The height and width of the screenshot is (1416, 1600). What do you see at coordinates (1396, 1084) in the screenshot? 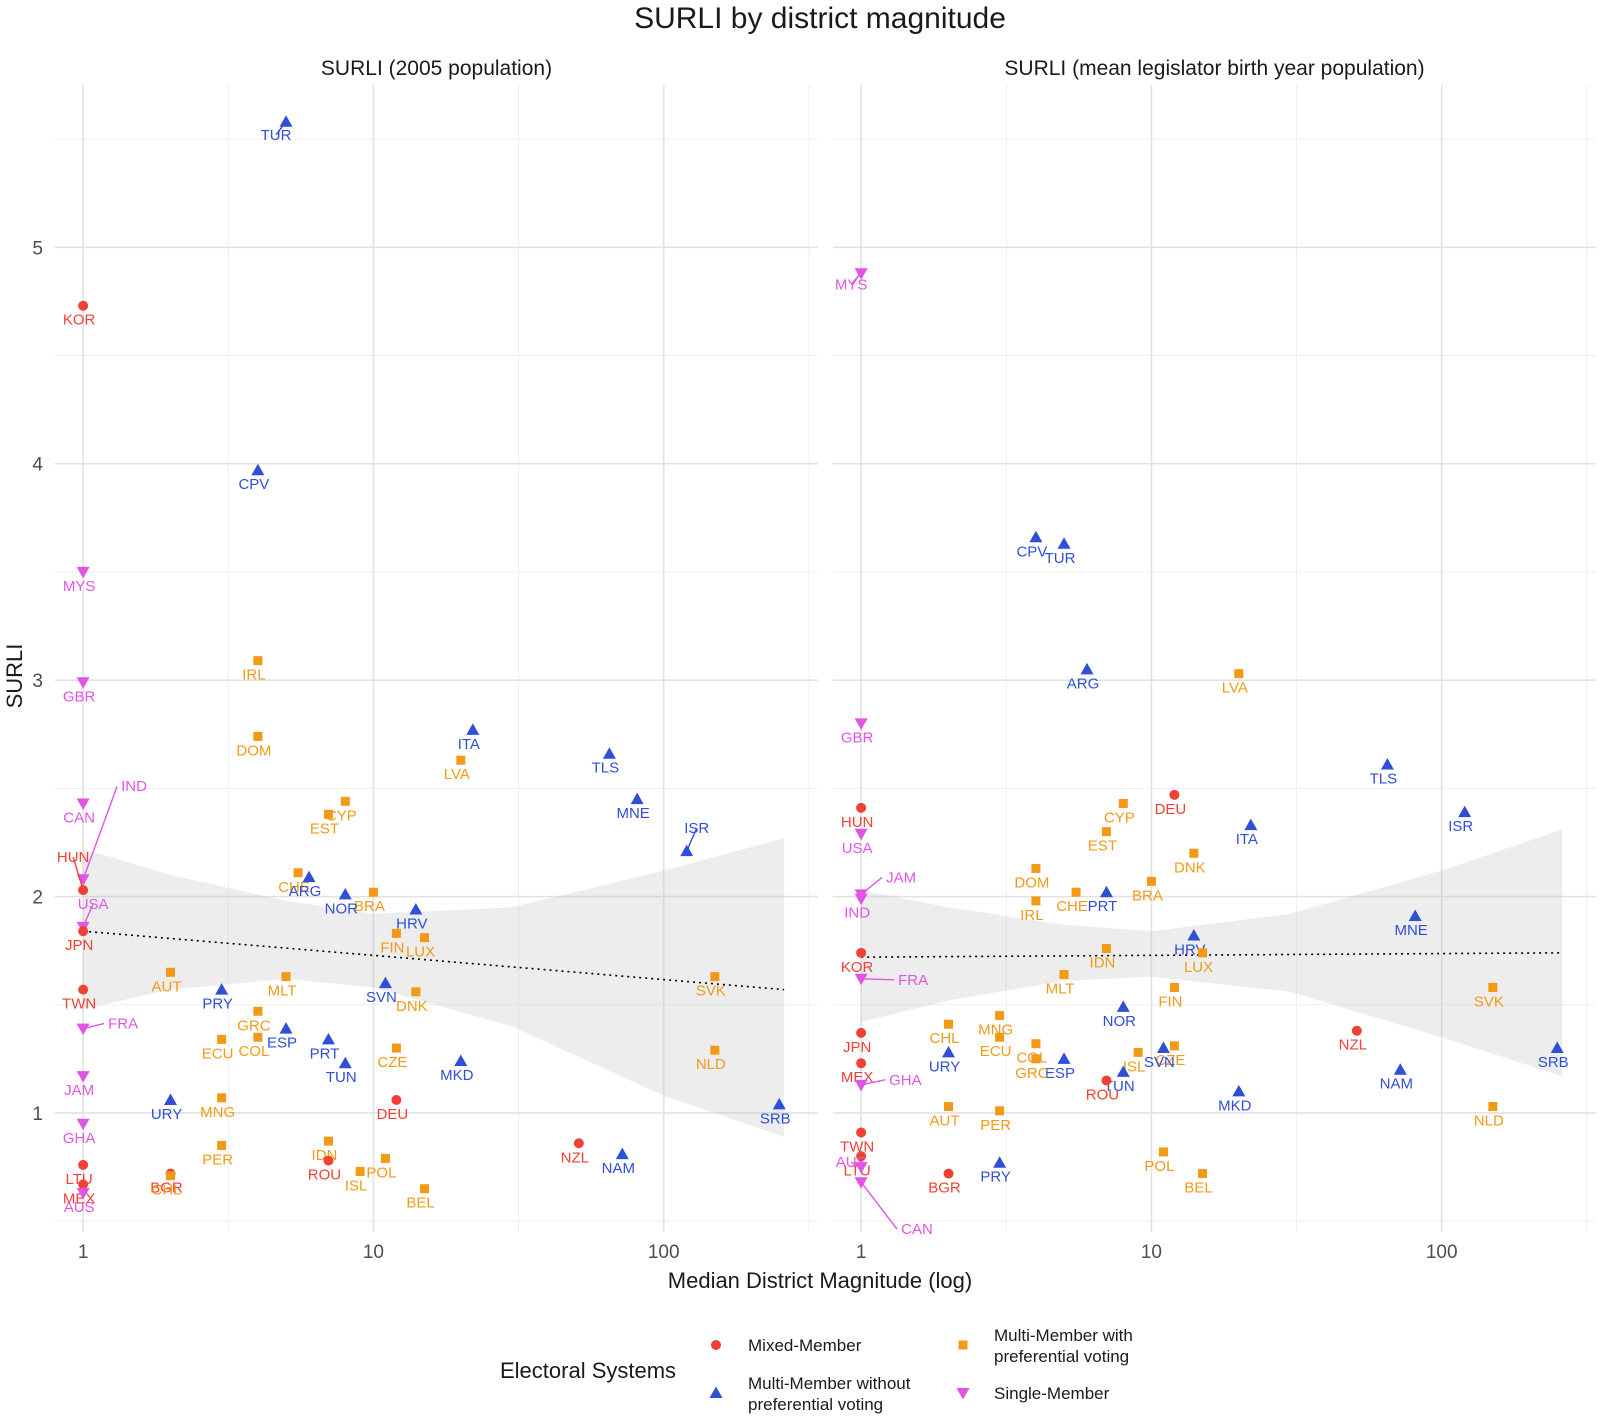
I see `point-label: NAM` at bounding box center [1396, 1084].